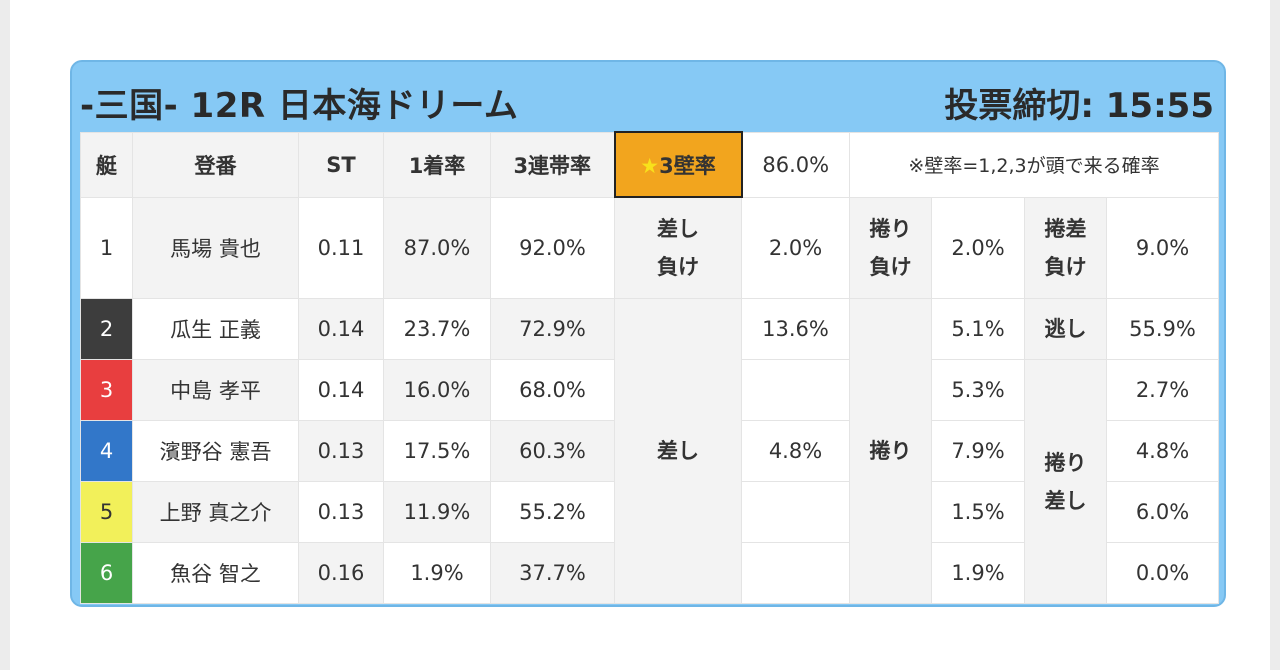  I want to click on nige-label: 逃し, so click(1065, 329).